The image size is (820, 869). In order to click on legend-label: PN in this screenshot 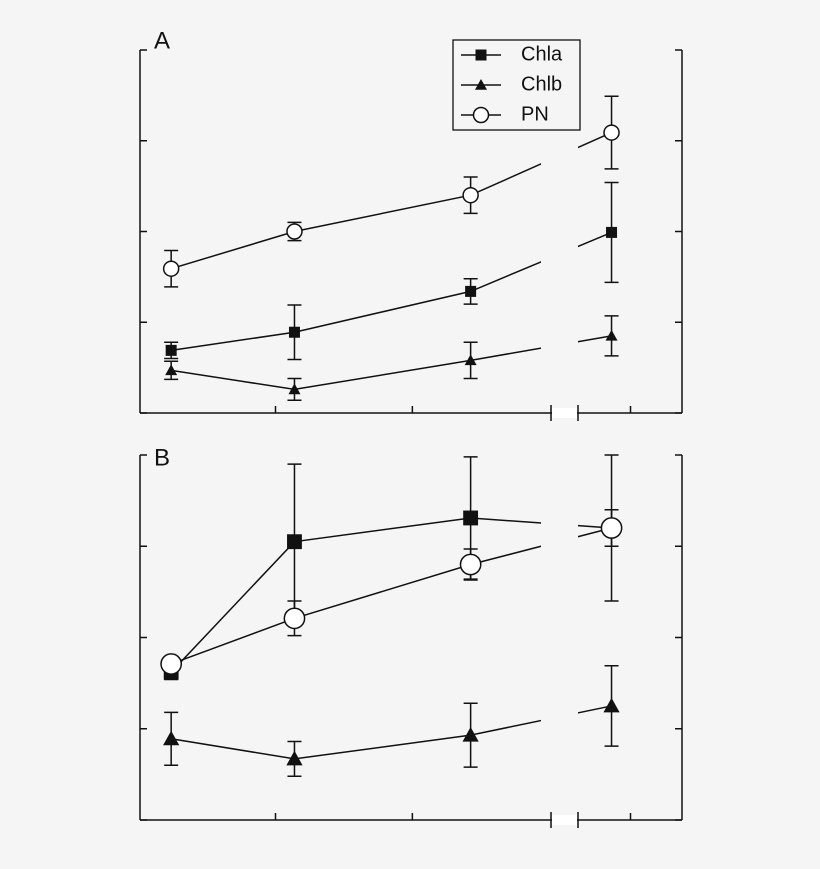, I will do `click(535, 114)`.